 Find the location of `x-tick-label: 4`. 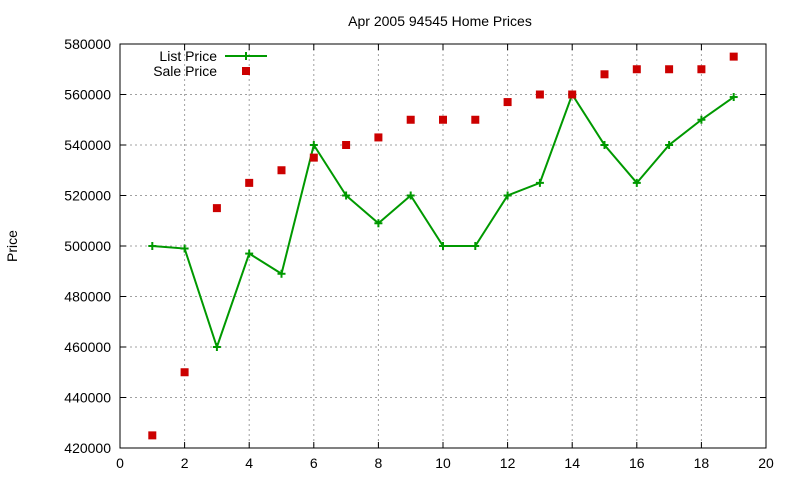

x-tick-label: 4 is located at coordinates (249, 463).